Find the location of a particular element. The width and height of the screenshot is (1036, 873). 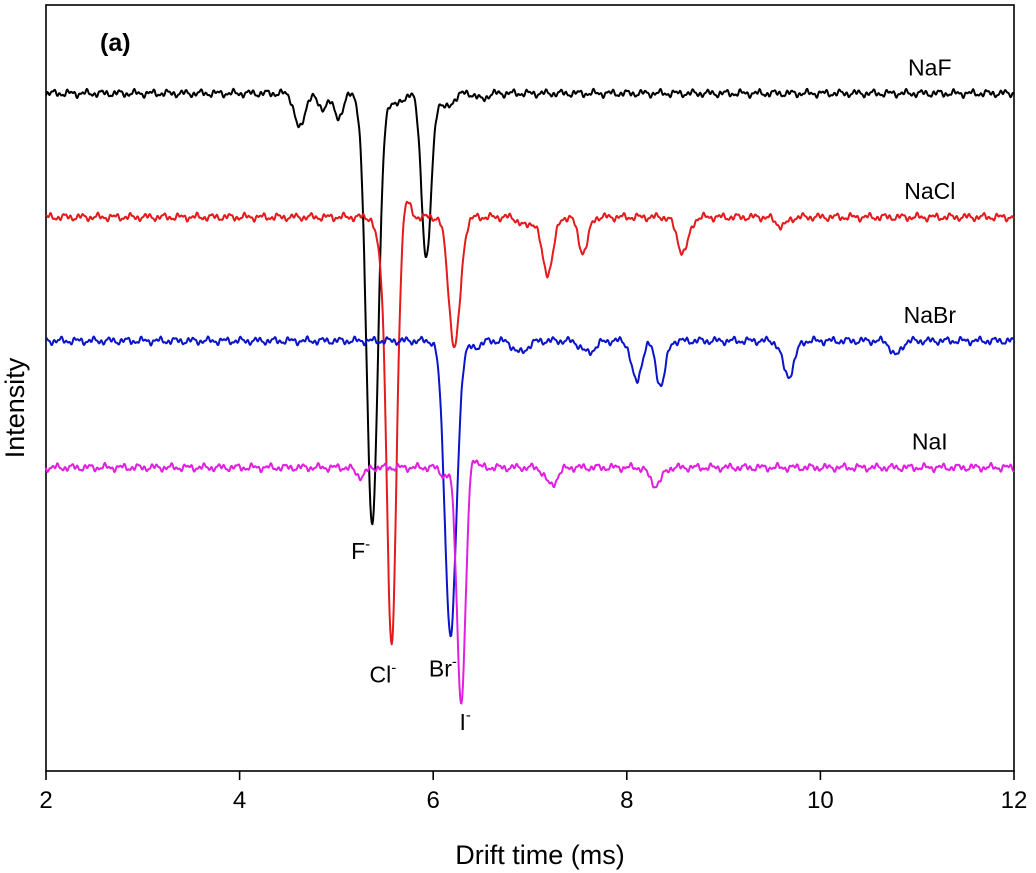

x-axis-ticks: 2 4 6 8 10 12 is located at coordinates (533, 792).